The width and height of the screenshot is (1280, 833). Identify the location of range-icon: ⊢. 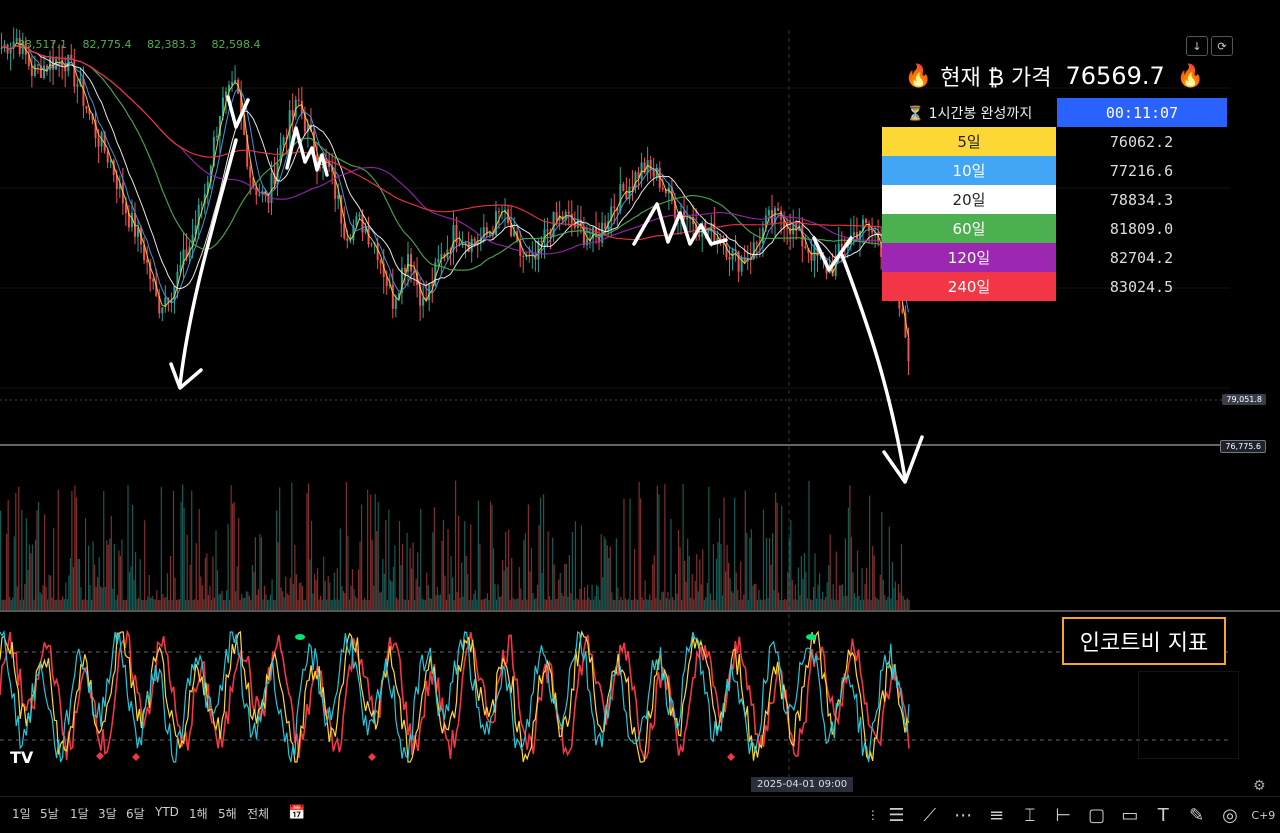
(1063, 815).